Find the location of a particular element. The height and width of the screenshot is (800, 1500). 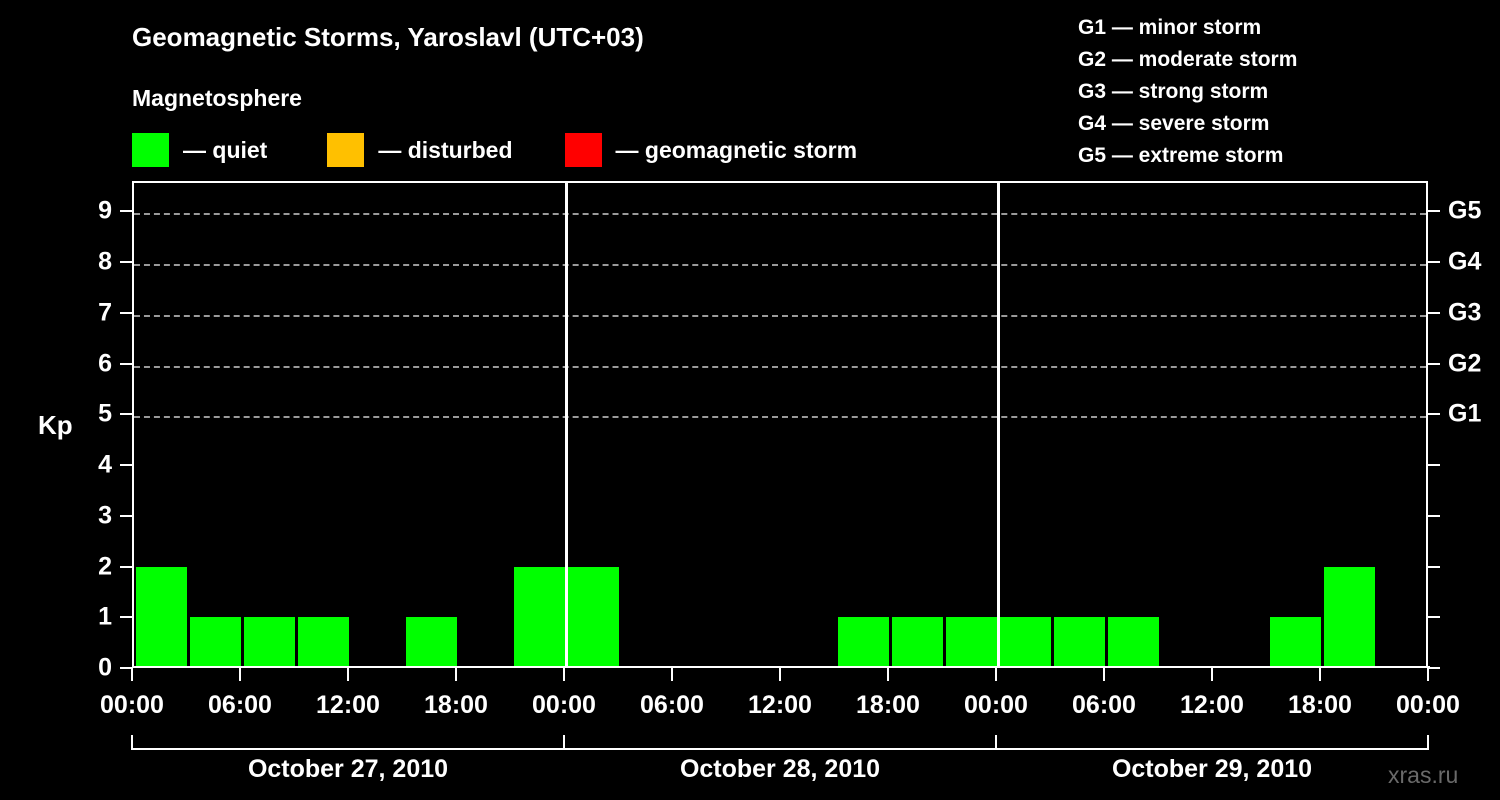

legend-item-label: — quiet is located at coordinates (225, 149).